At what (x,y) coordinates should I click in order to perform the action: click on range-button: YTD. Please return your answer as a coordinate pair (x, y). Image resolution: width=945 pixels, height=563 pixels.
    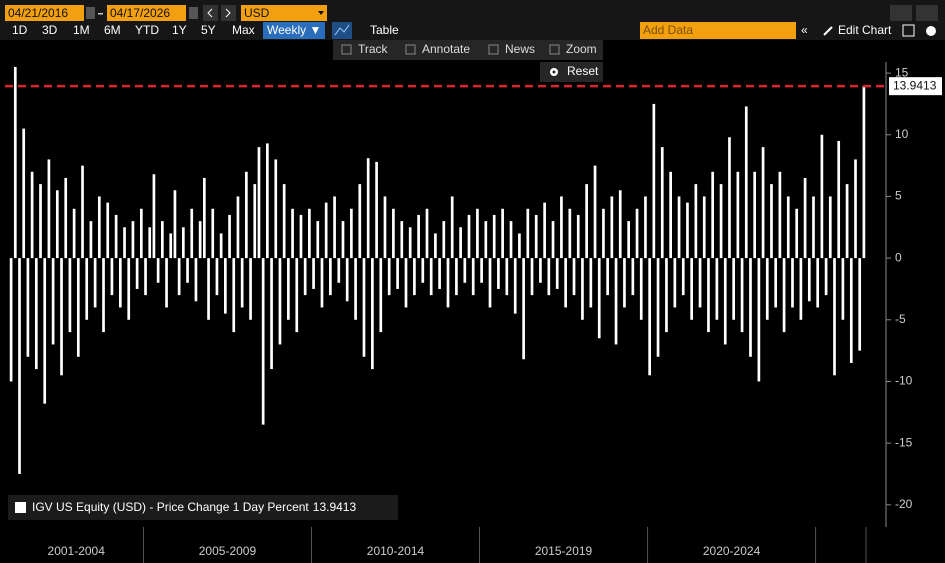
    Looking at the image, I should click on (147, 30).